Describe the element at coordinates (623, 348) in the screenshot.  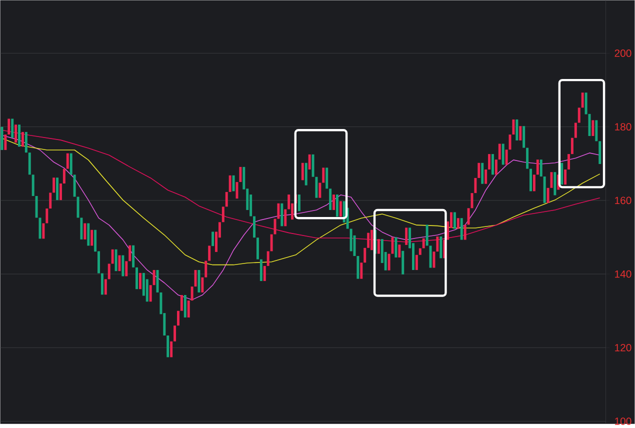
I see `y-tick-label: 120` at that location.